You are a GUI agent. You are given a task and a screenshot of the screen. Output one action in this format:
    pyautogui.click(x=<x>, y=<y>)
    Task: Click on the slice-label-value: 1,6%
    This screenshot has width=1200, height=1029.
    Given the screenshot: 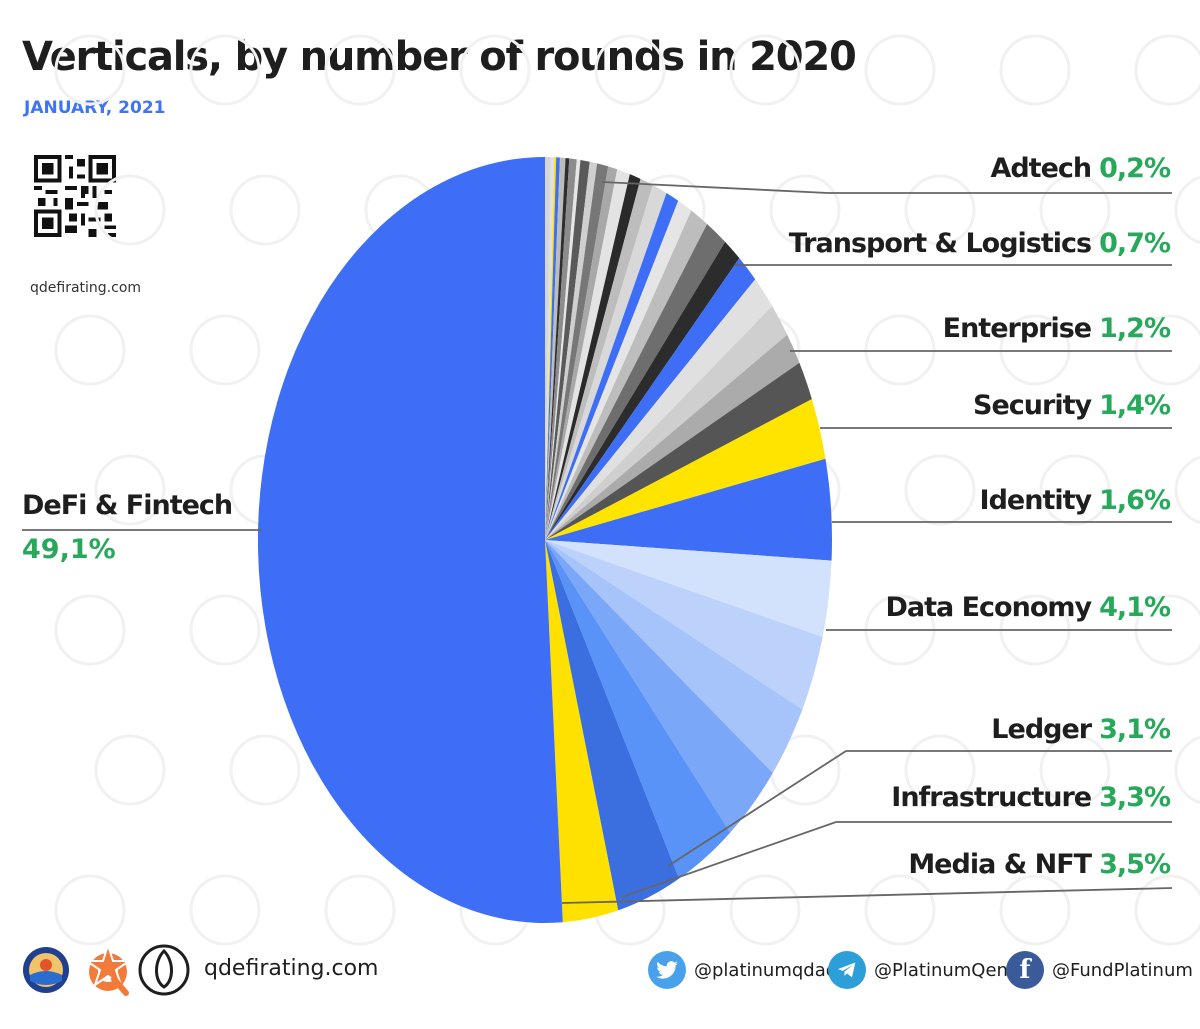 What is the action you would take?
    pyautogui.click(x=1135, y=500)
    